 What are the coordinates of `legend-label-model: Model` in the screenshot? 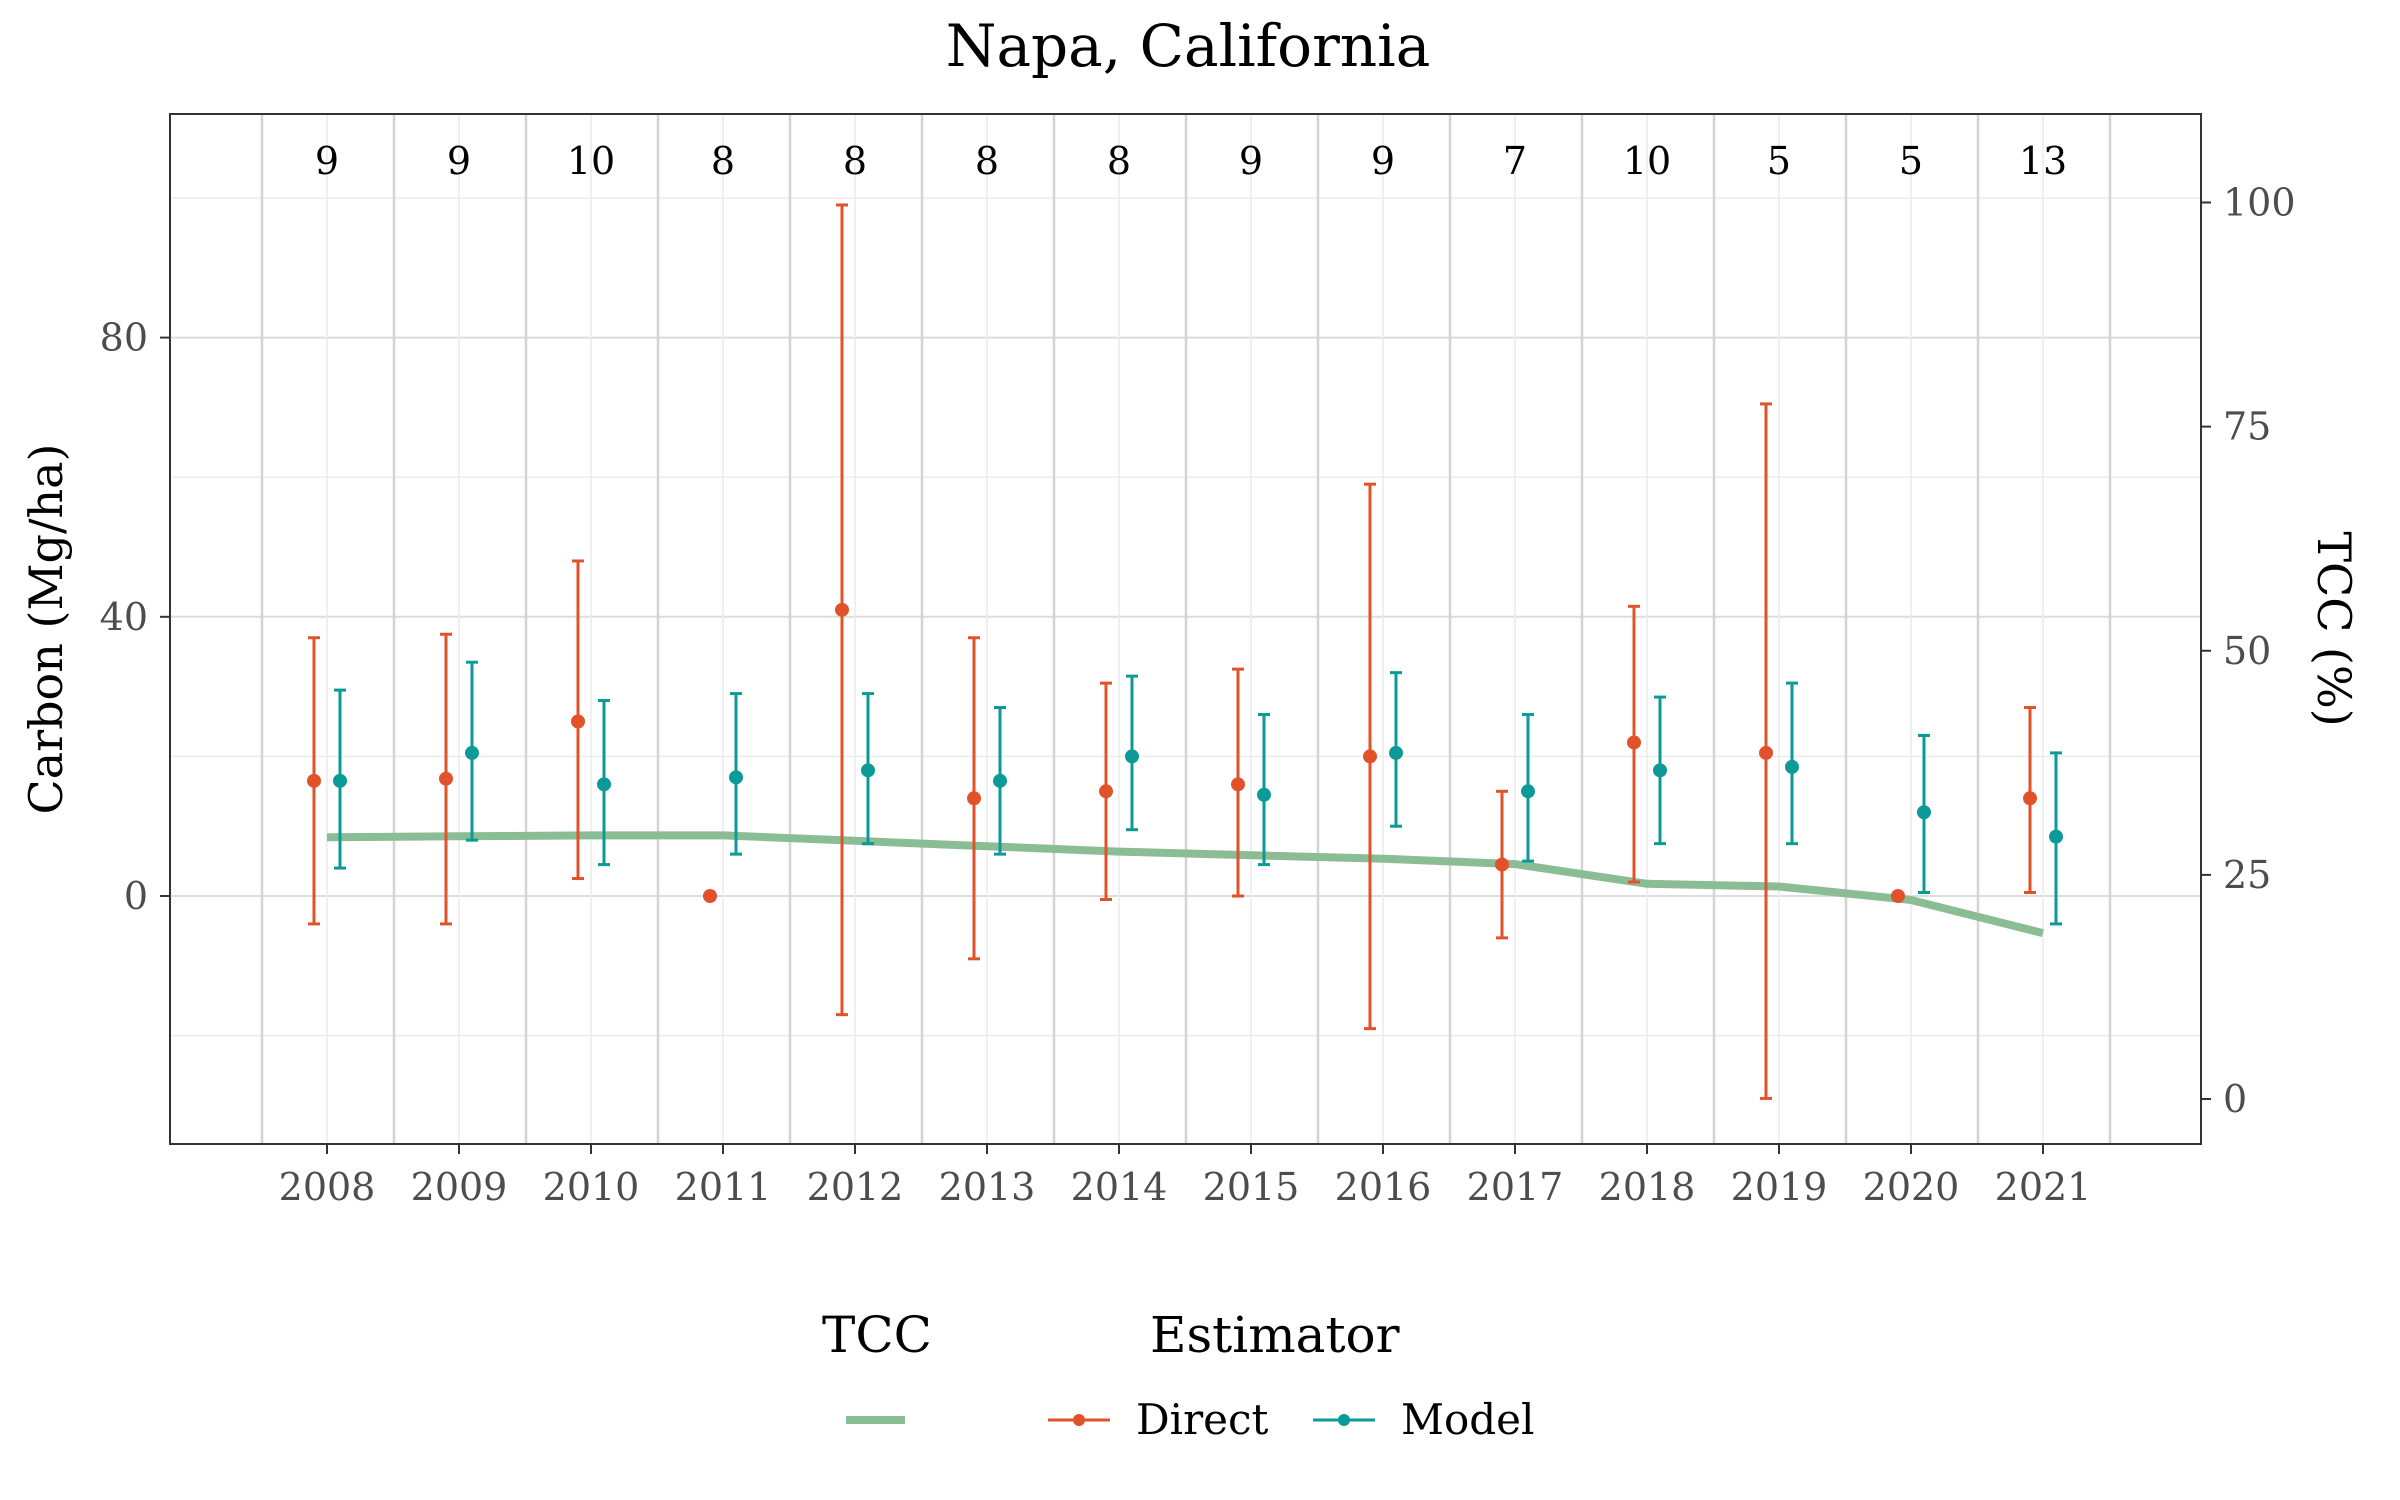 It's located at (1467, 1419).